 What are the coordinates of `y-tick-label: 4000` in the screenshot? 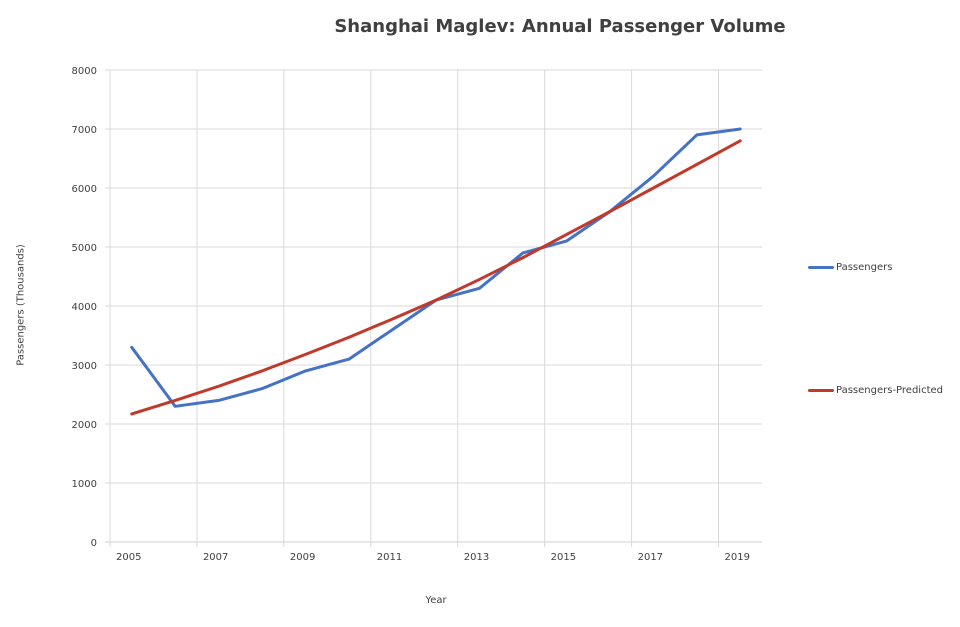 It's located at (84, 307).